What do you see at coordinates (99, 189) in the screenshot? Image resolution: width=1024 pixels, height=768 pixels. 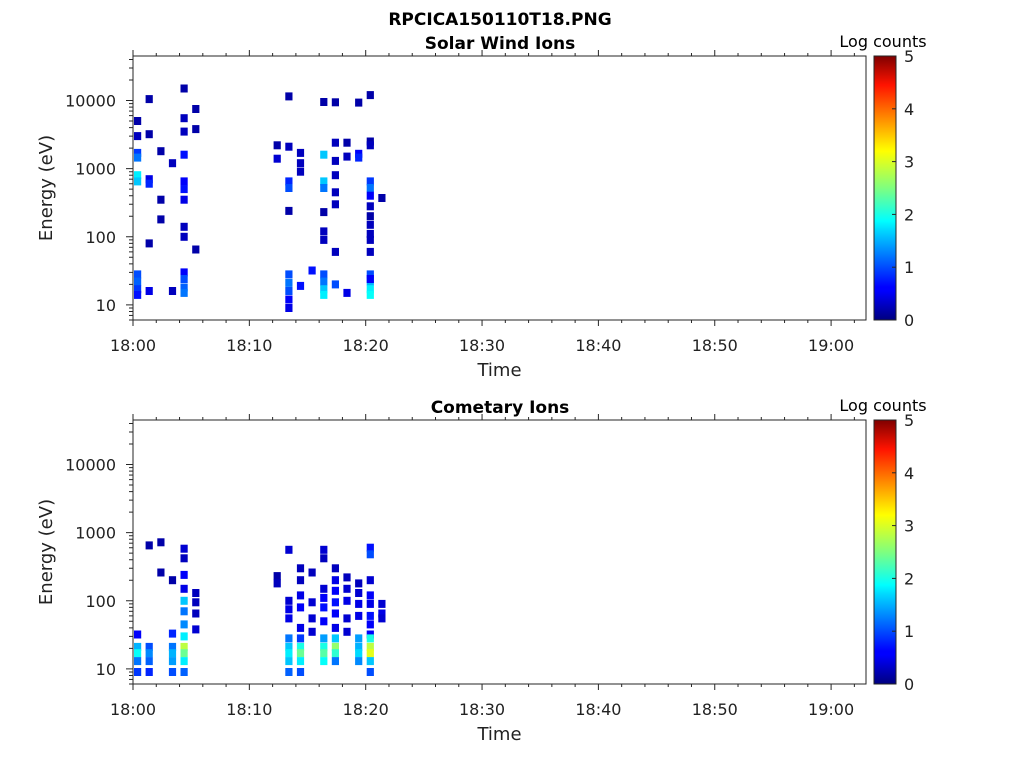 I see `y-axis: 10 100 1000 10000` at bounding box center [99, 189].